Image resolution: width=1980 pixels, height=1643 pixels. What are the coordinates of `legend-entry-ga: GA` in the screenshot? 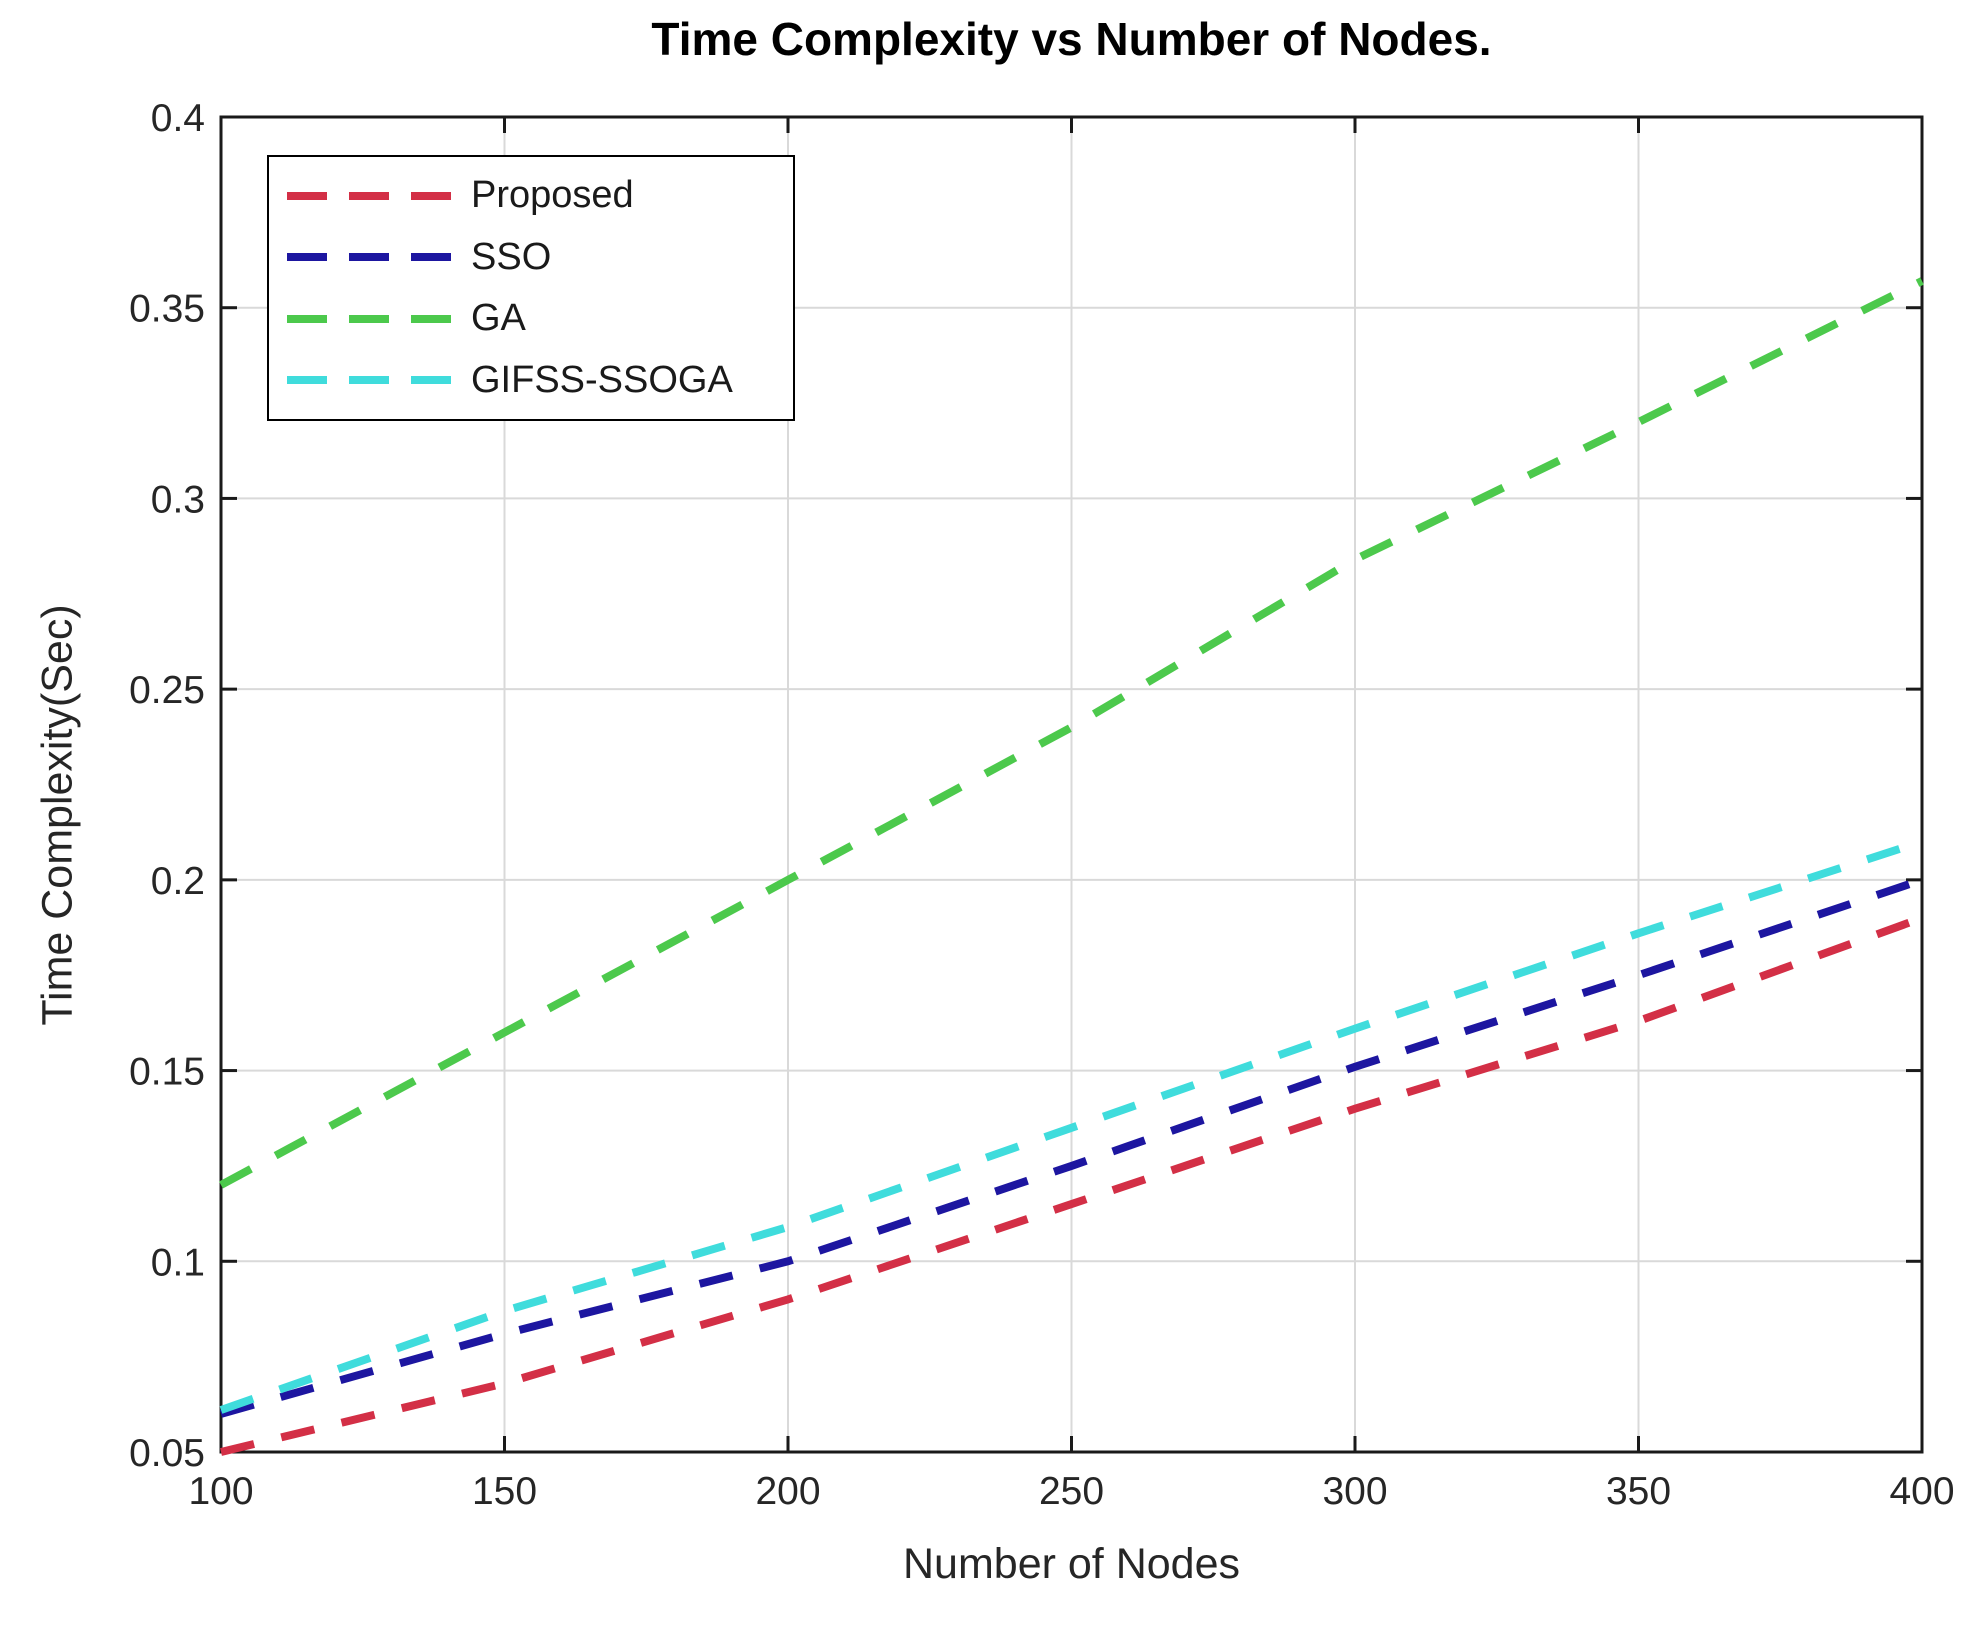 It's located at (536, 318).